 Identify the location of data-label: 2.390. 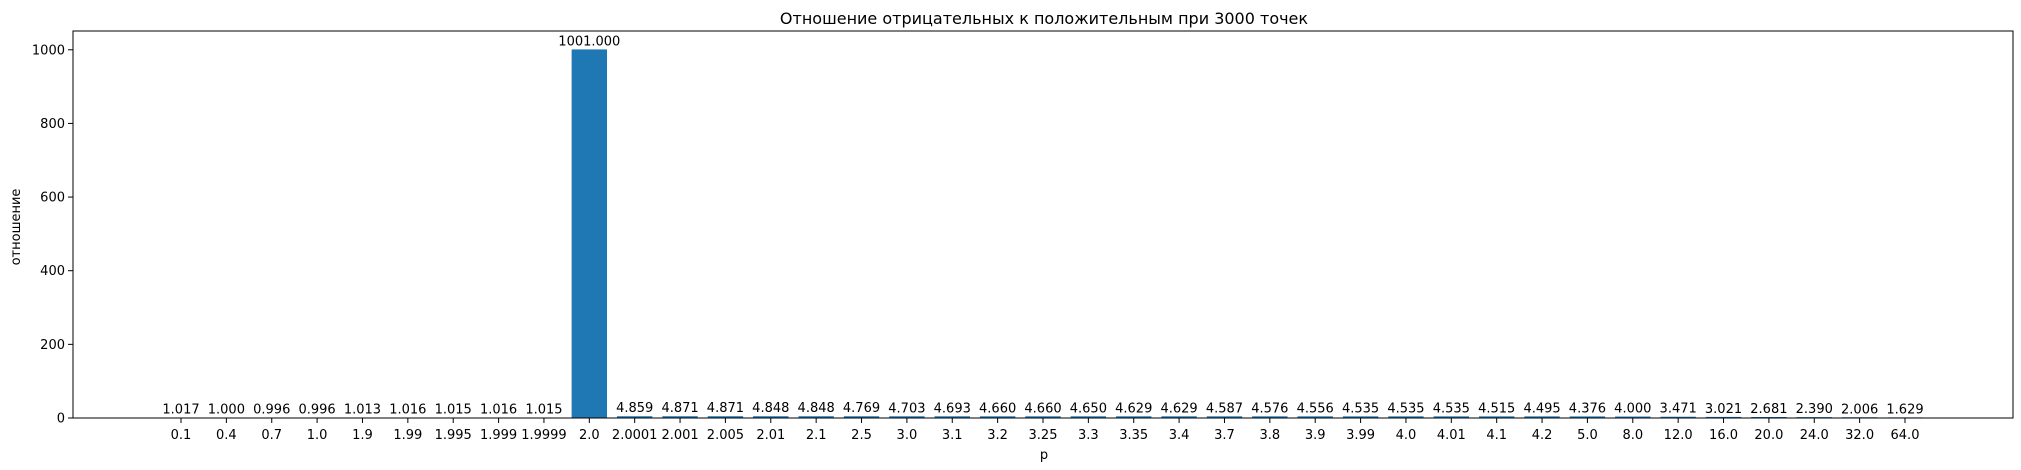
(1814, 409).